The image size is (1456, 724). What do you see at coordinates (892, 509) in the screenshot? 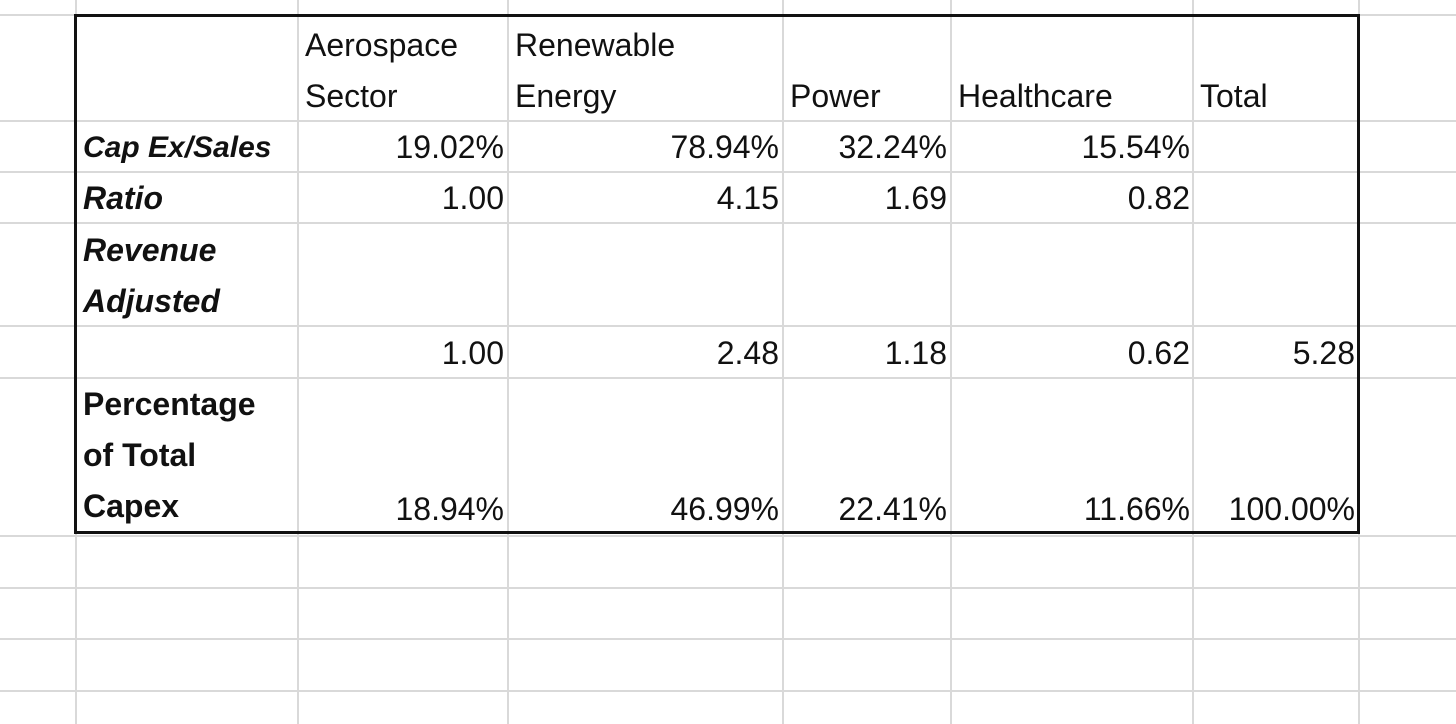
I see `cell-pct-power: 22.41%` at bounding box center [892, 509].